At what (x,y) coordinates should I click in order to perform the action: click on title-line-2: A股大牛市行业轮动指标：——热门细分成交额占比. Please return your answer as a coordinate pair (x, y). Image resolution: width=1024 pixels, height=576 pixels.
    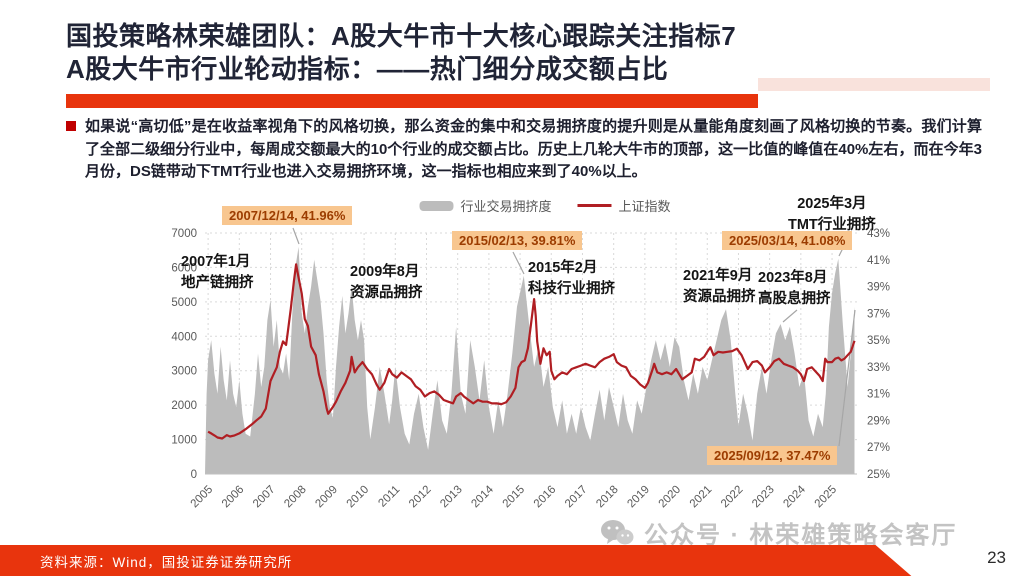
    Looking at the image, I should click on (367, 69).